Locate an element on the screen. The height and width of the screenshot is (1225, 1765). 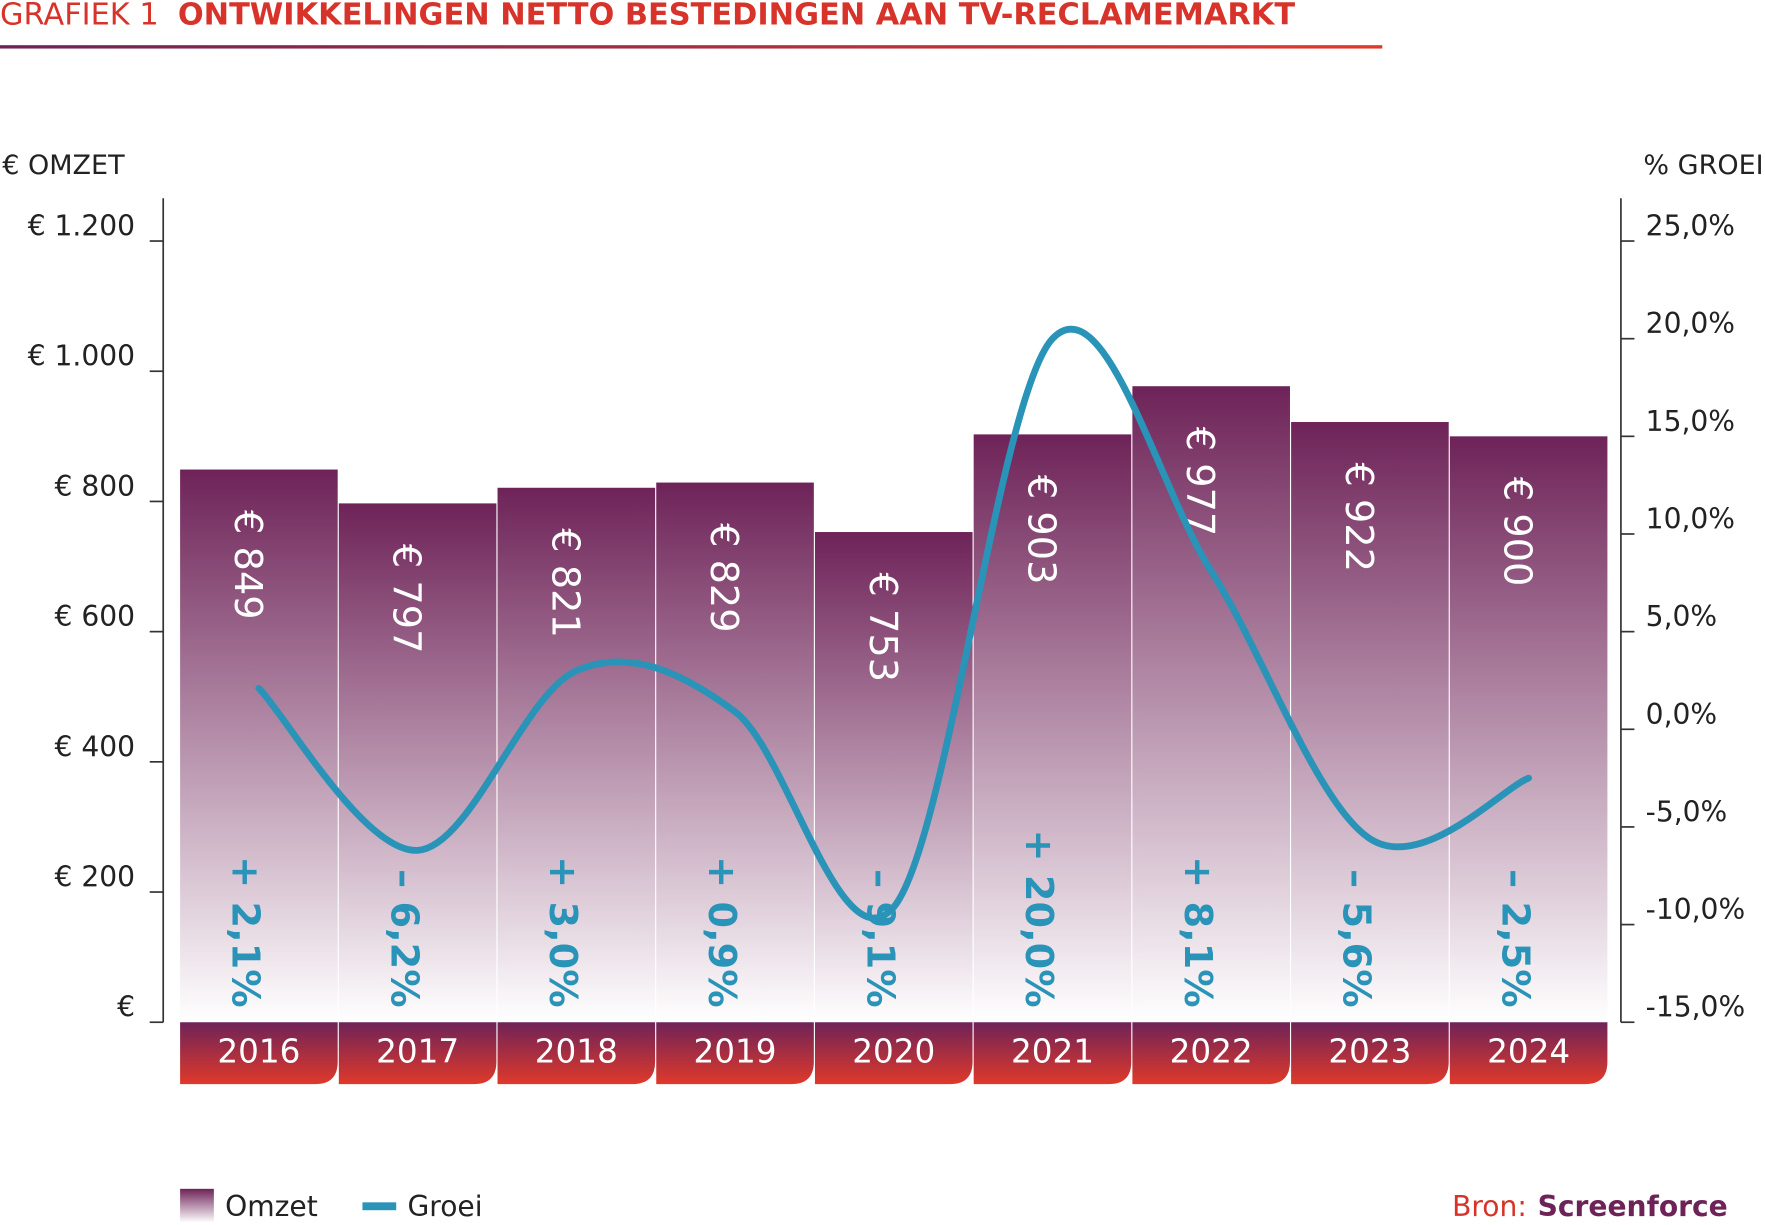
bar-value-label: € 900 is located at coordinates (1517, 532).